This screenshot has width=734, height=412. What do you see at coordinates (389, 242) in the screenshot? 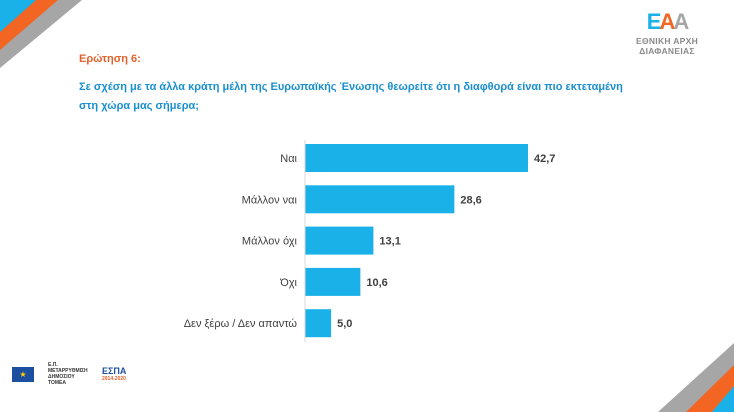
I see `value-label: 13,1` at bounding box center [389, 242].